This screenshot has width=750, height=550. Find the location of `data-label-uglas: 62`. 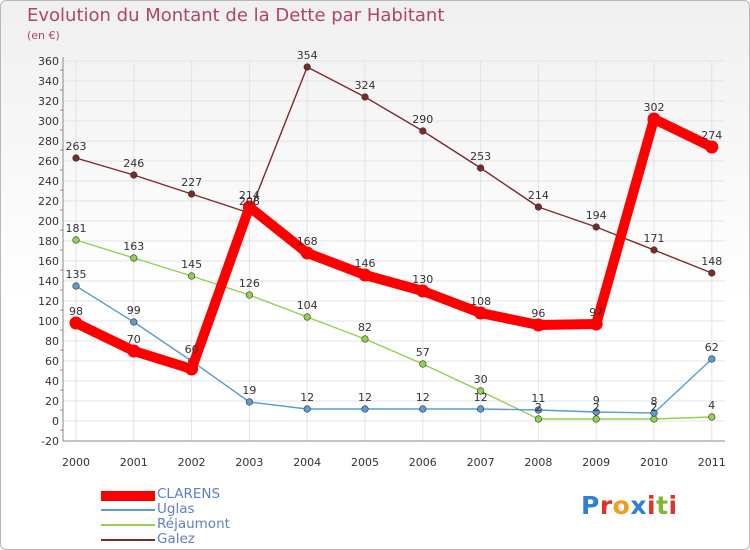

data-label-uglas: 62 is located at coordinates (712, 347).